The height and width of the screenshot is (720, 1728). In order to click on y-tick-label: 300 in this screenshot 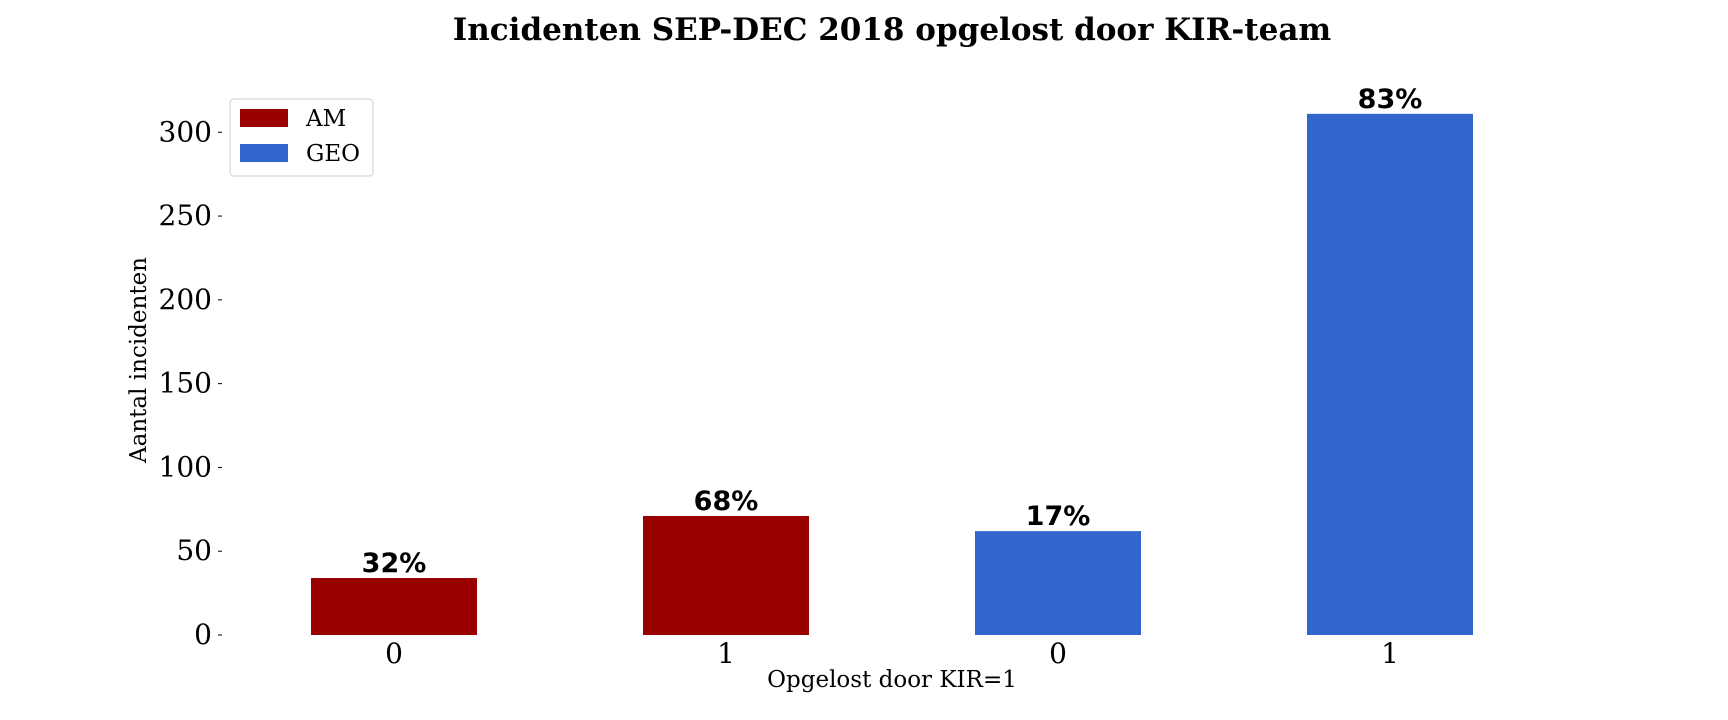, I will do `click(185, 131)`.